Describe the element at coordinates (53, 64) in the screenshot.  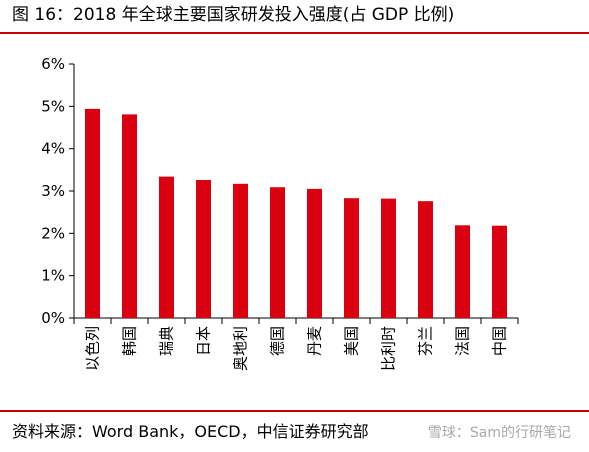
I see `y-tick-label: 6%` at that location.